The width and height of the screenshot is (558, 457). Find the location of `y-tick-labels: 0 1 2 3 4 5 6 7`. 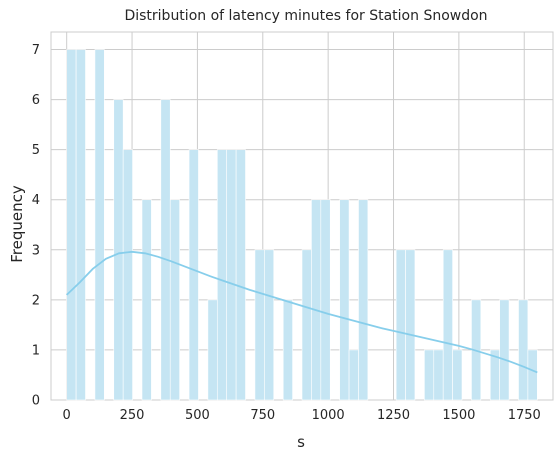

y-tick-labels: 0 1 2 3 4 5 6 7 is located at coordinates (36, 225).